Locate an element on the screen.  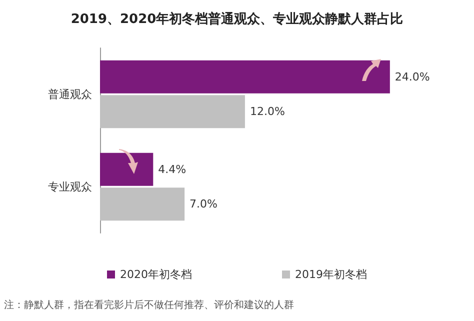
data-label: 7.0% is located at coordinates (204, 204).